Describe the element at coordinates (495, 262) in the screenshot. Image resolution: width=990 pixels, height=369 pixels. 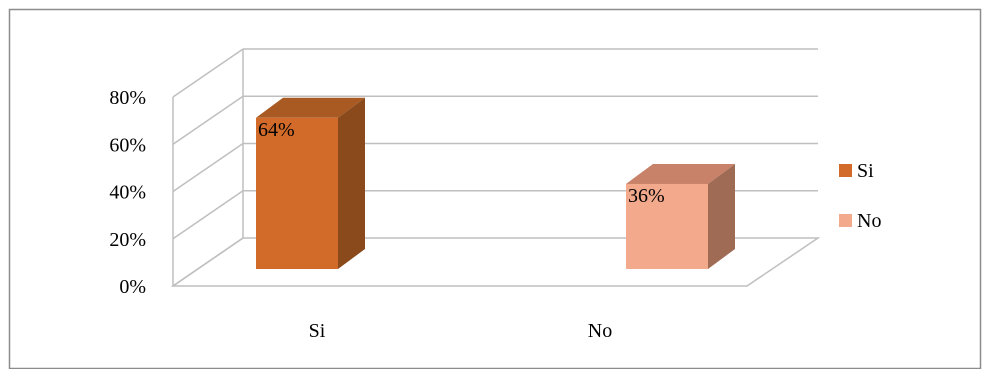
I see `floor` at that location.